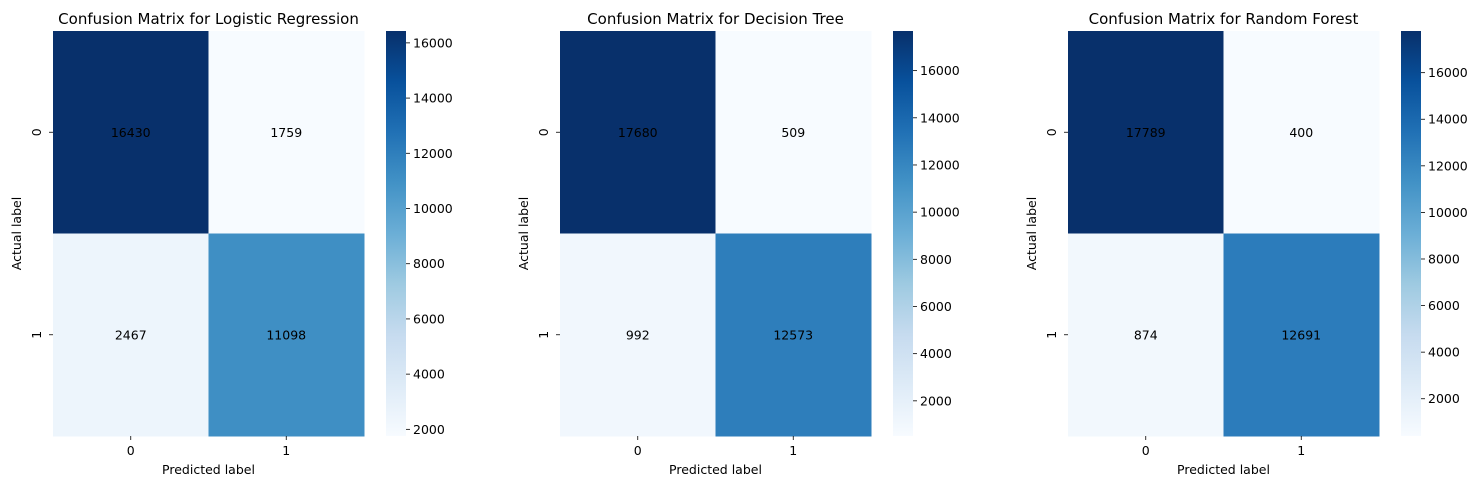 The width and height of the screenshot is (1483, 490). I want to click on cell-value-label: 17680, so click(638, 132).